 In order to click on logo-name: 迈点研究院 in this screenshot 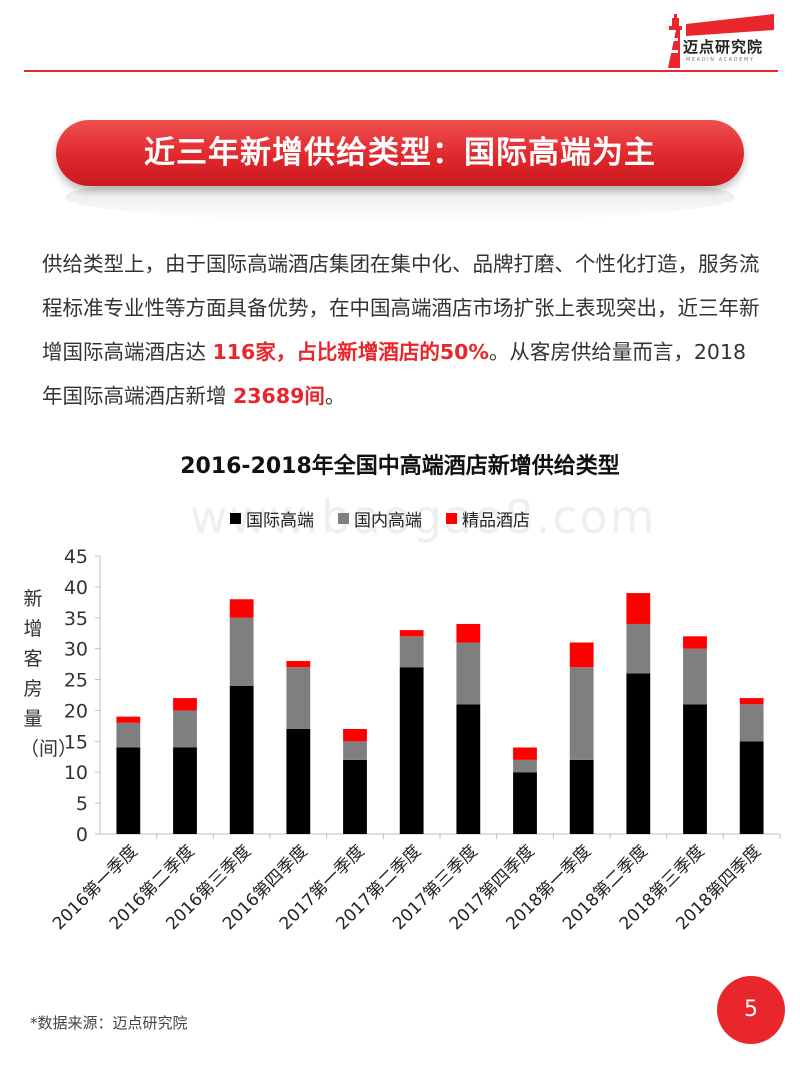, I will do `click(723, 47)`.